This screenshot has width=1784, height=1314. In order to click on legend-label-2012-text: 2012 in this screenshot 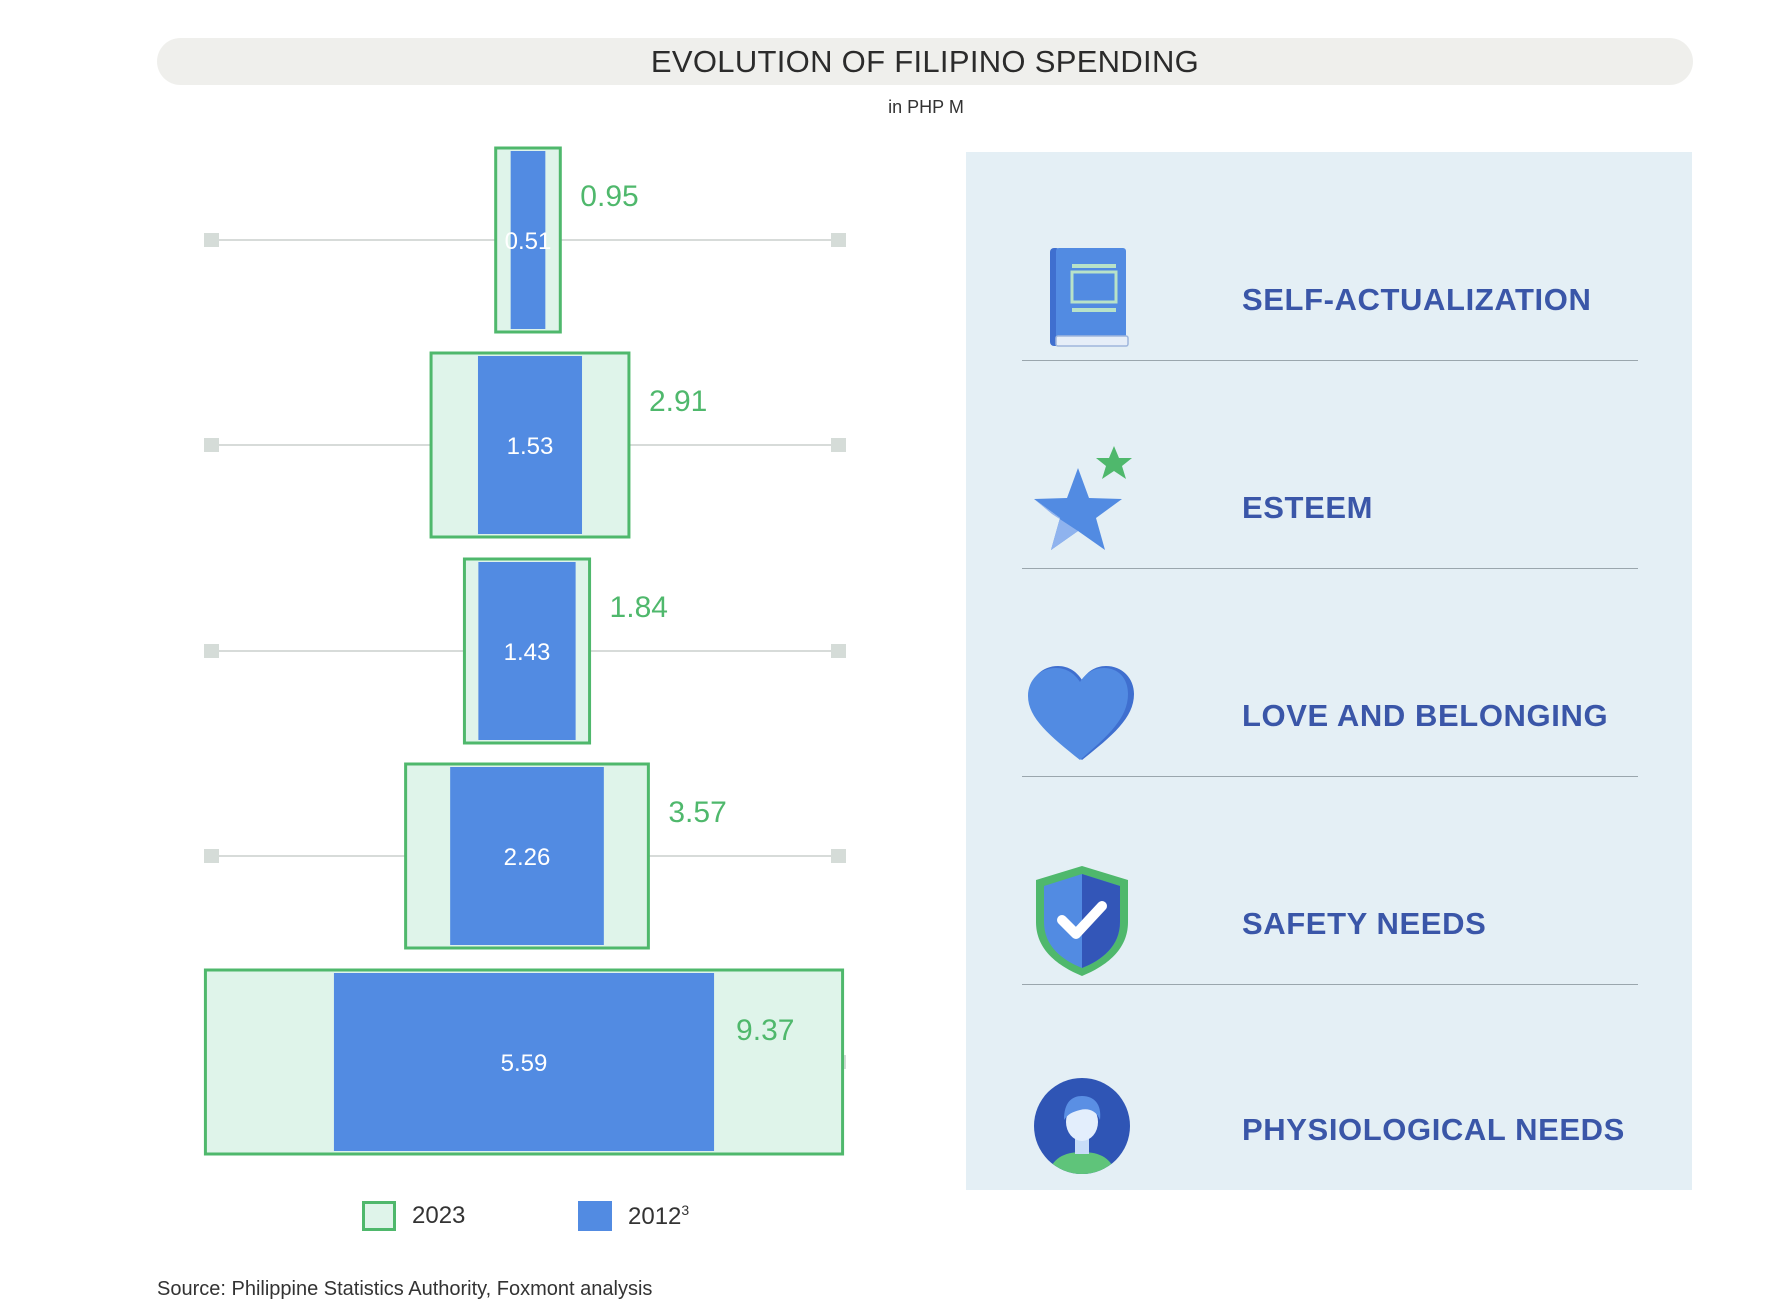, I will do `click(655, 1216)`.